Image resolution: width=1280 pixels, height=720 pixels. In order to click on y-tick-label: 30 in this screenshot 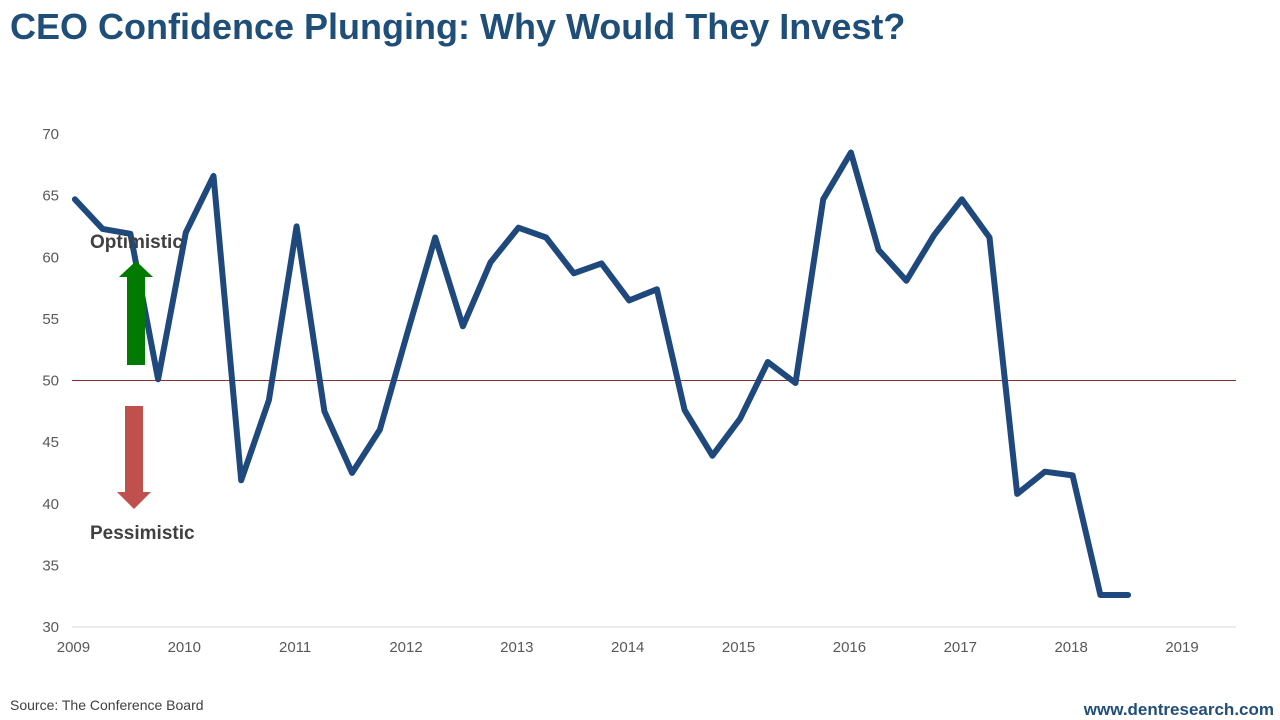, I will do `click(50, 627)`.